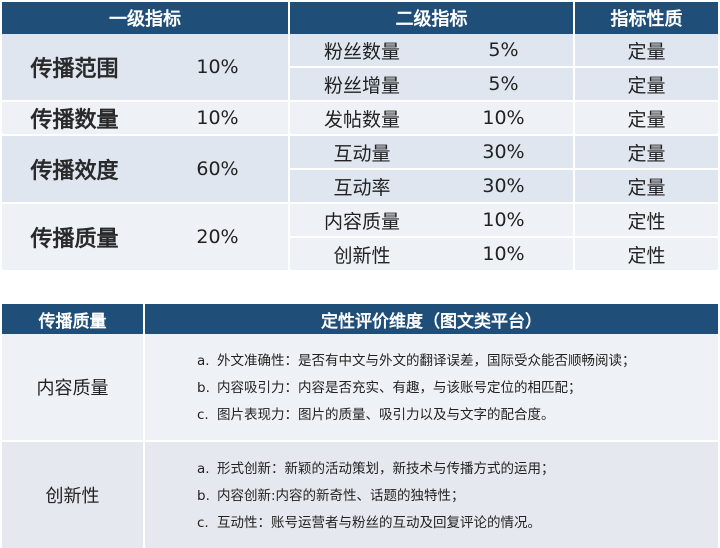  I want to click on item-text: 互动性：账号运营者与粉丝的互动及回复评论的情况。, so click(379, 522).